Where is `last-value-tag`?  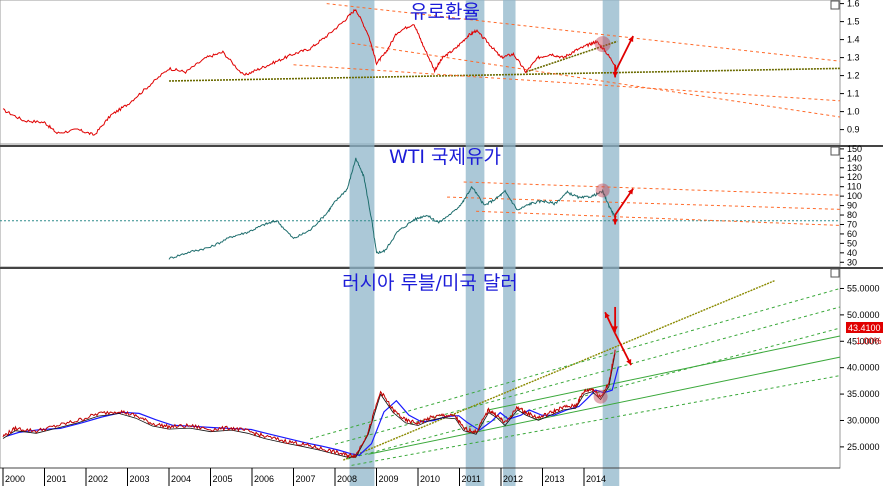
last-value-tag is located at coordinates (864, 327).